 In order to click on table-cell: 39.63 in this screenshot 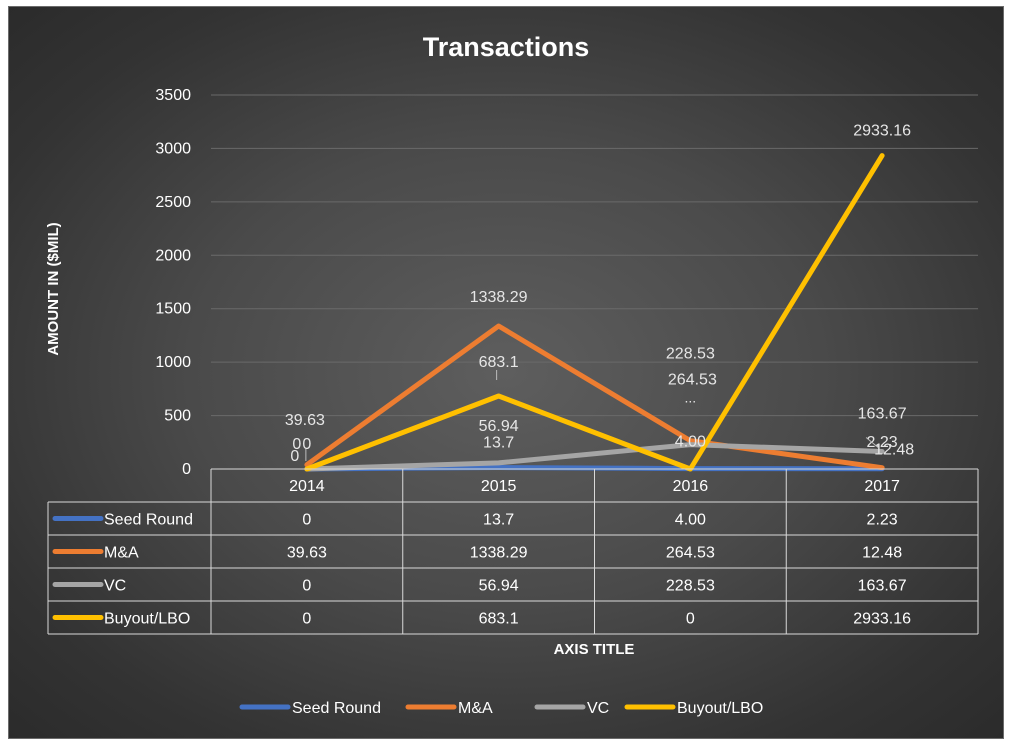, I will do `click(307, 553)`.